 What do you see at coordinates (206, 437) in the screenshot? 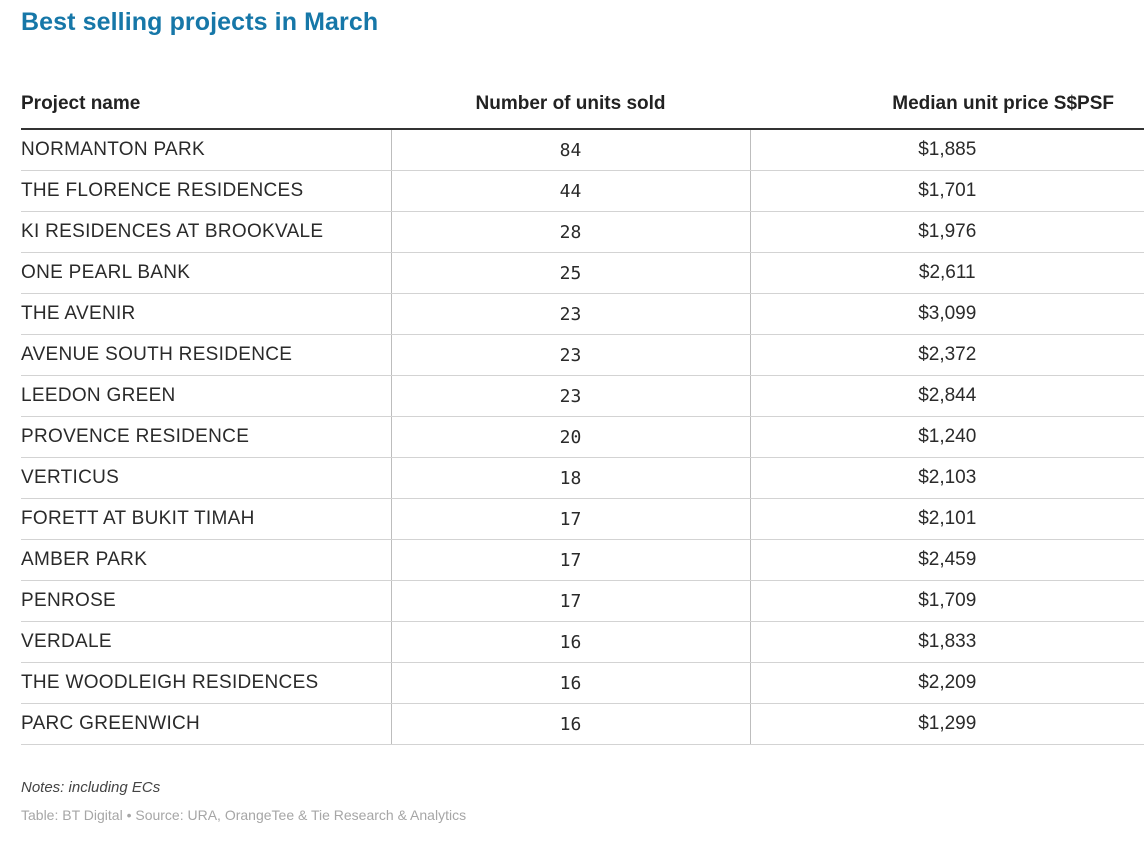
I see `project-name-cell: PROVENCE RESIDENCE` at bounding box center [206, 437].